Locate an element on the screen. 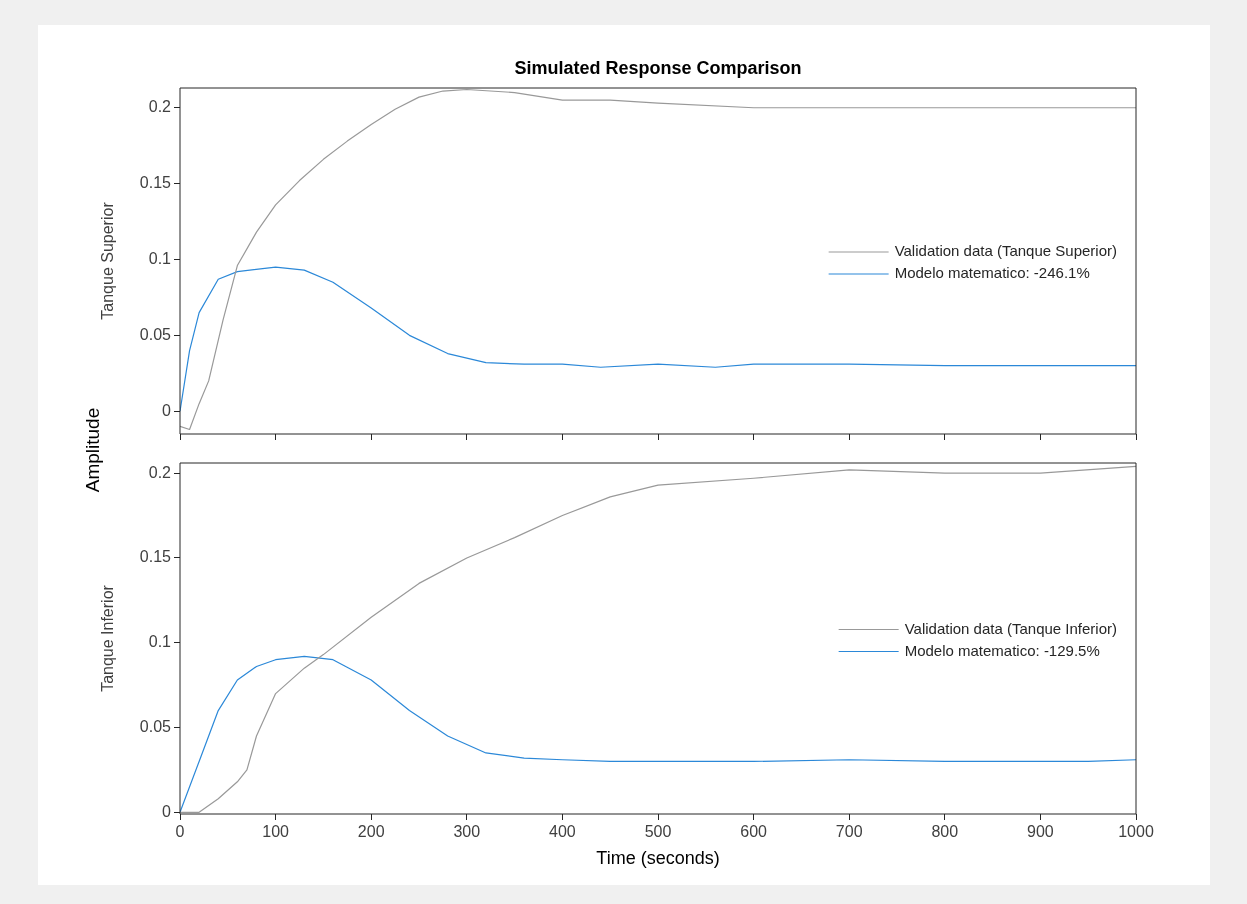  x-tick-label: 1000 is located at coordinates (1136, 832).